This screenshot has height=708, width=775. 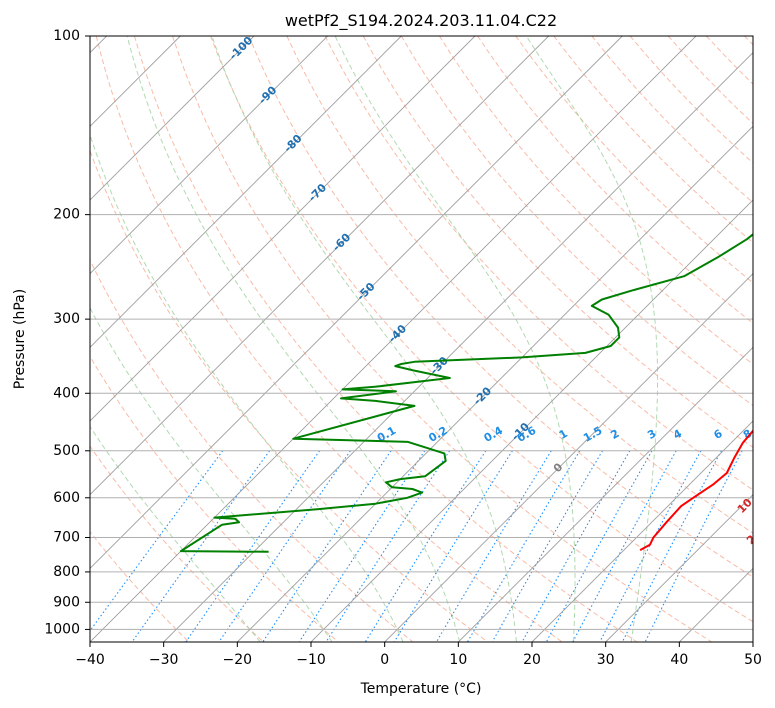 I want to click on y-tick-label: 900, so click(x=66, y=602).